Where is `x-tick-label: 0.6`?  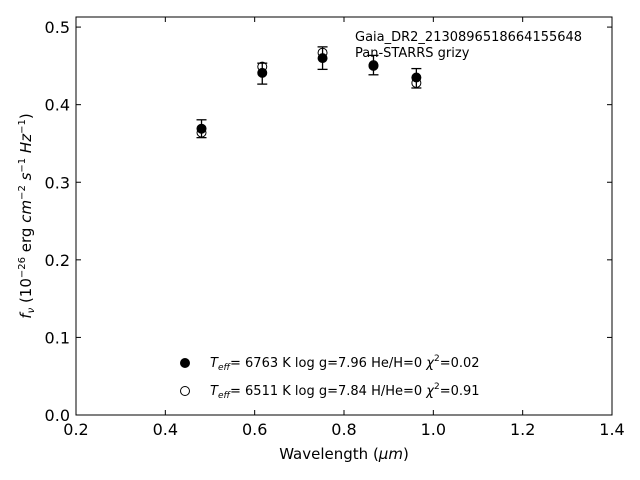
x-tick-label: 0.6 is located at coordinates (254, 429).